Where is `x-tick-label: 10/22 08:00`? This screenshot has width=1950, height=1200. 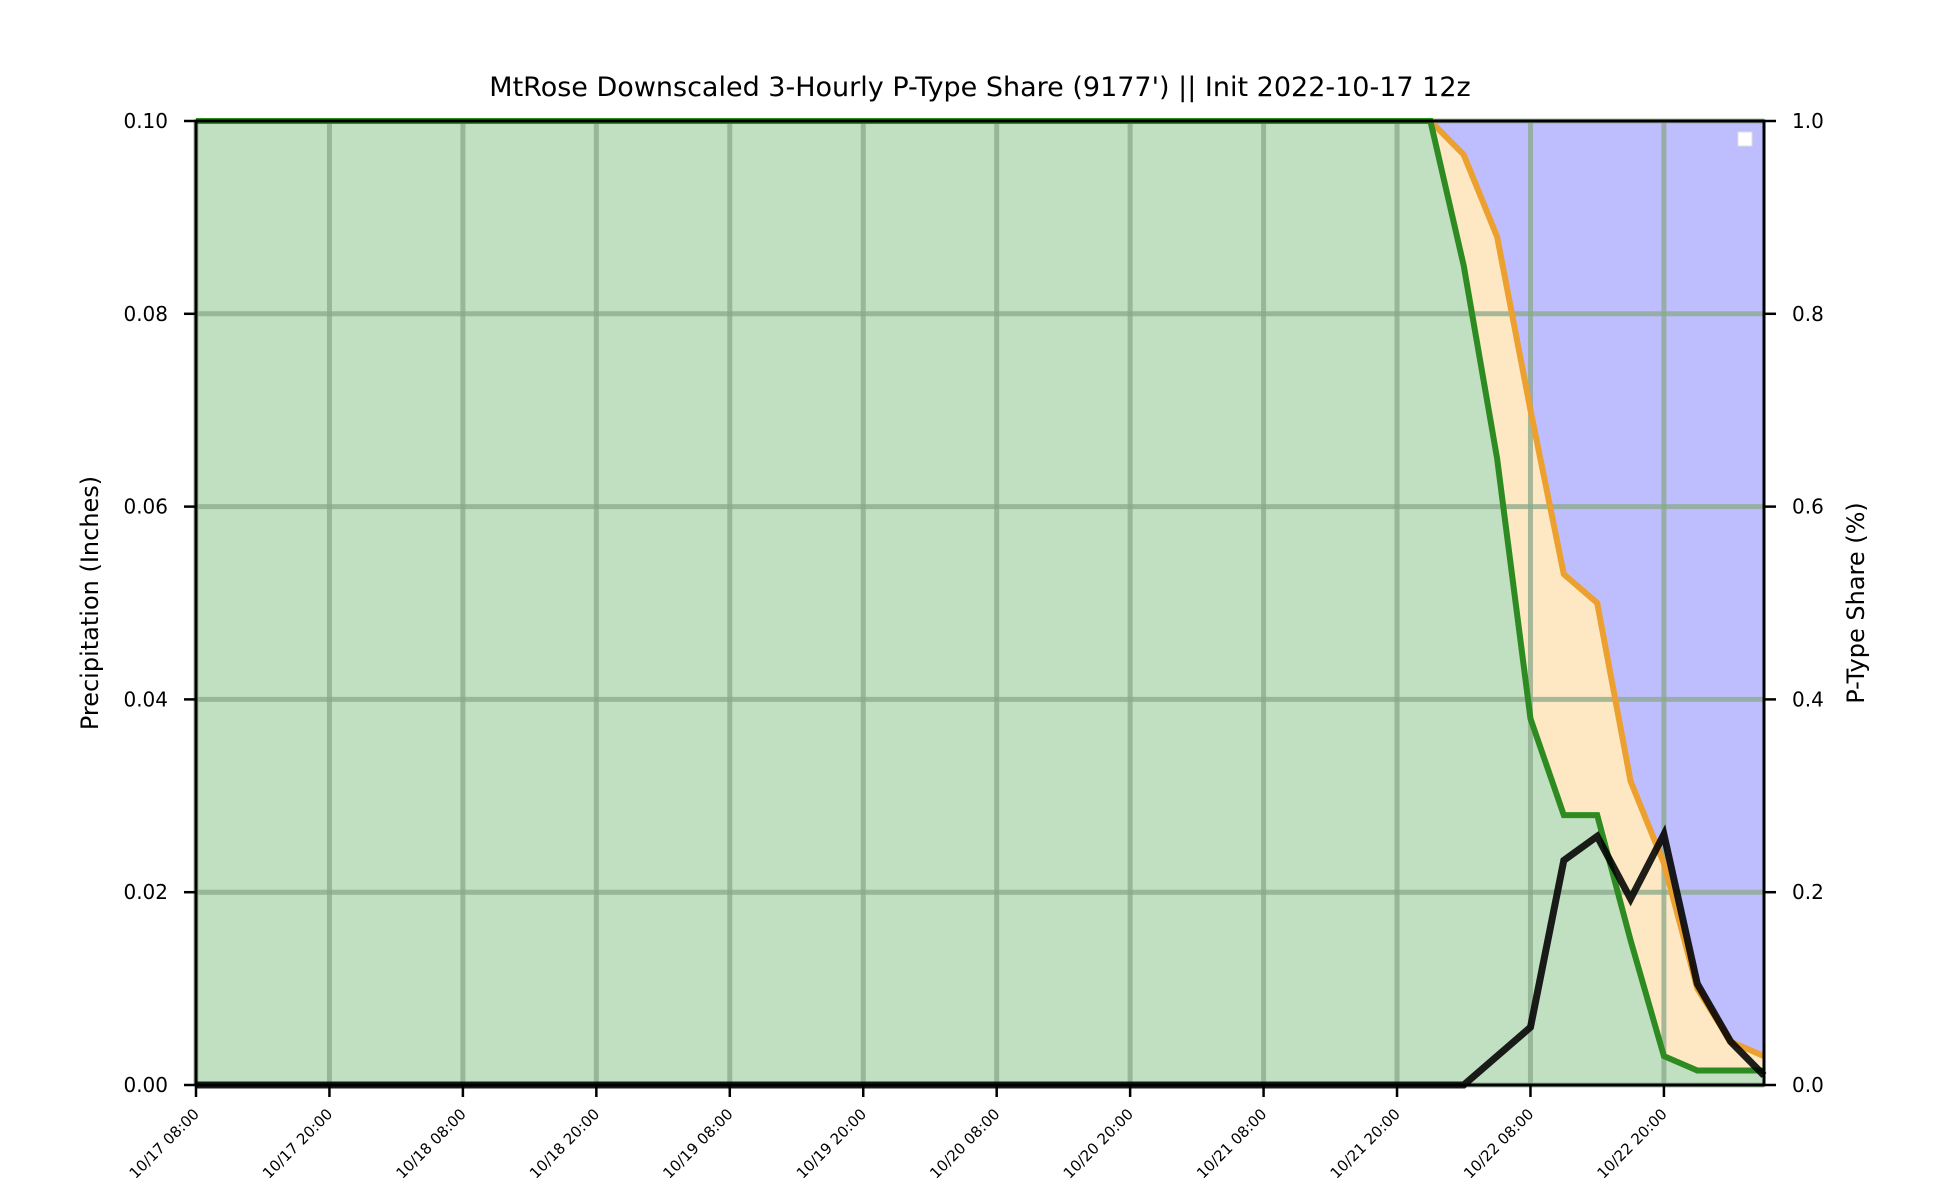 x-tick-label: 10/22 08:00 is located at coordinates (1498, 1143).